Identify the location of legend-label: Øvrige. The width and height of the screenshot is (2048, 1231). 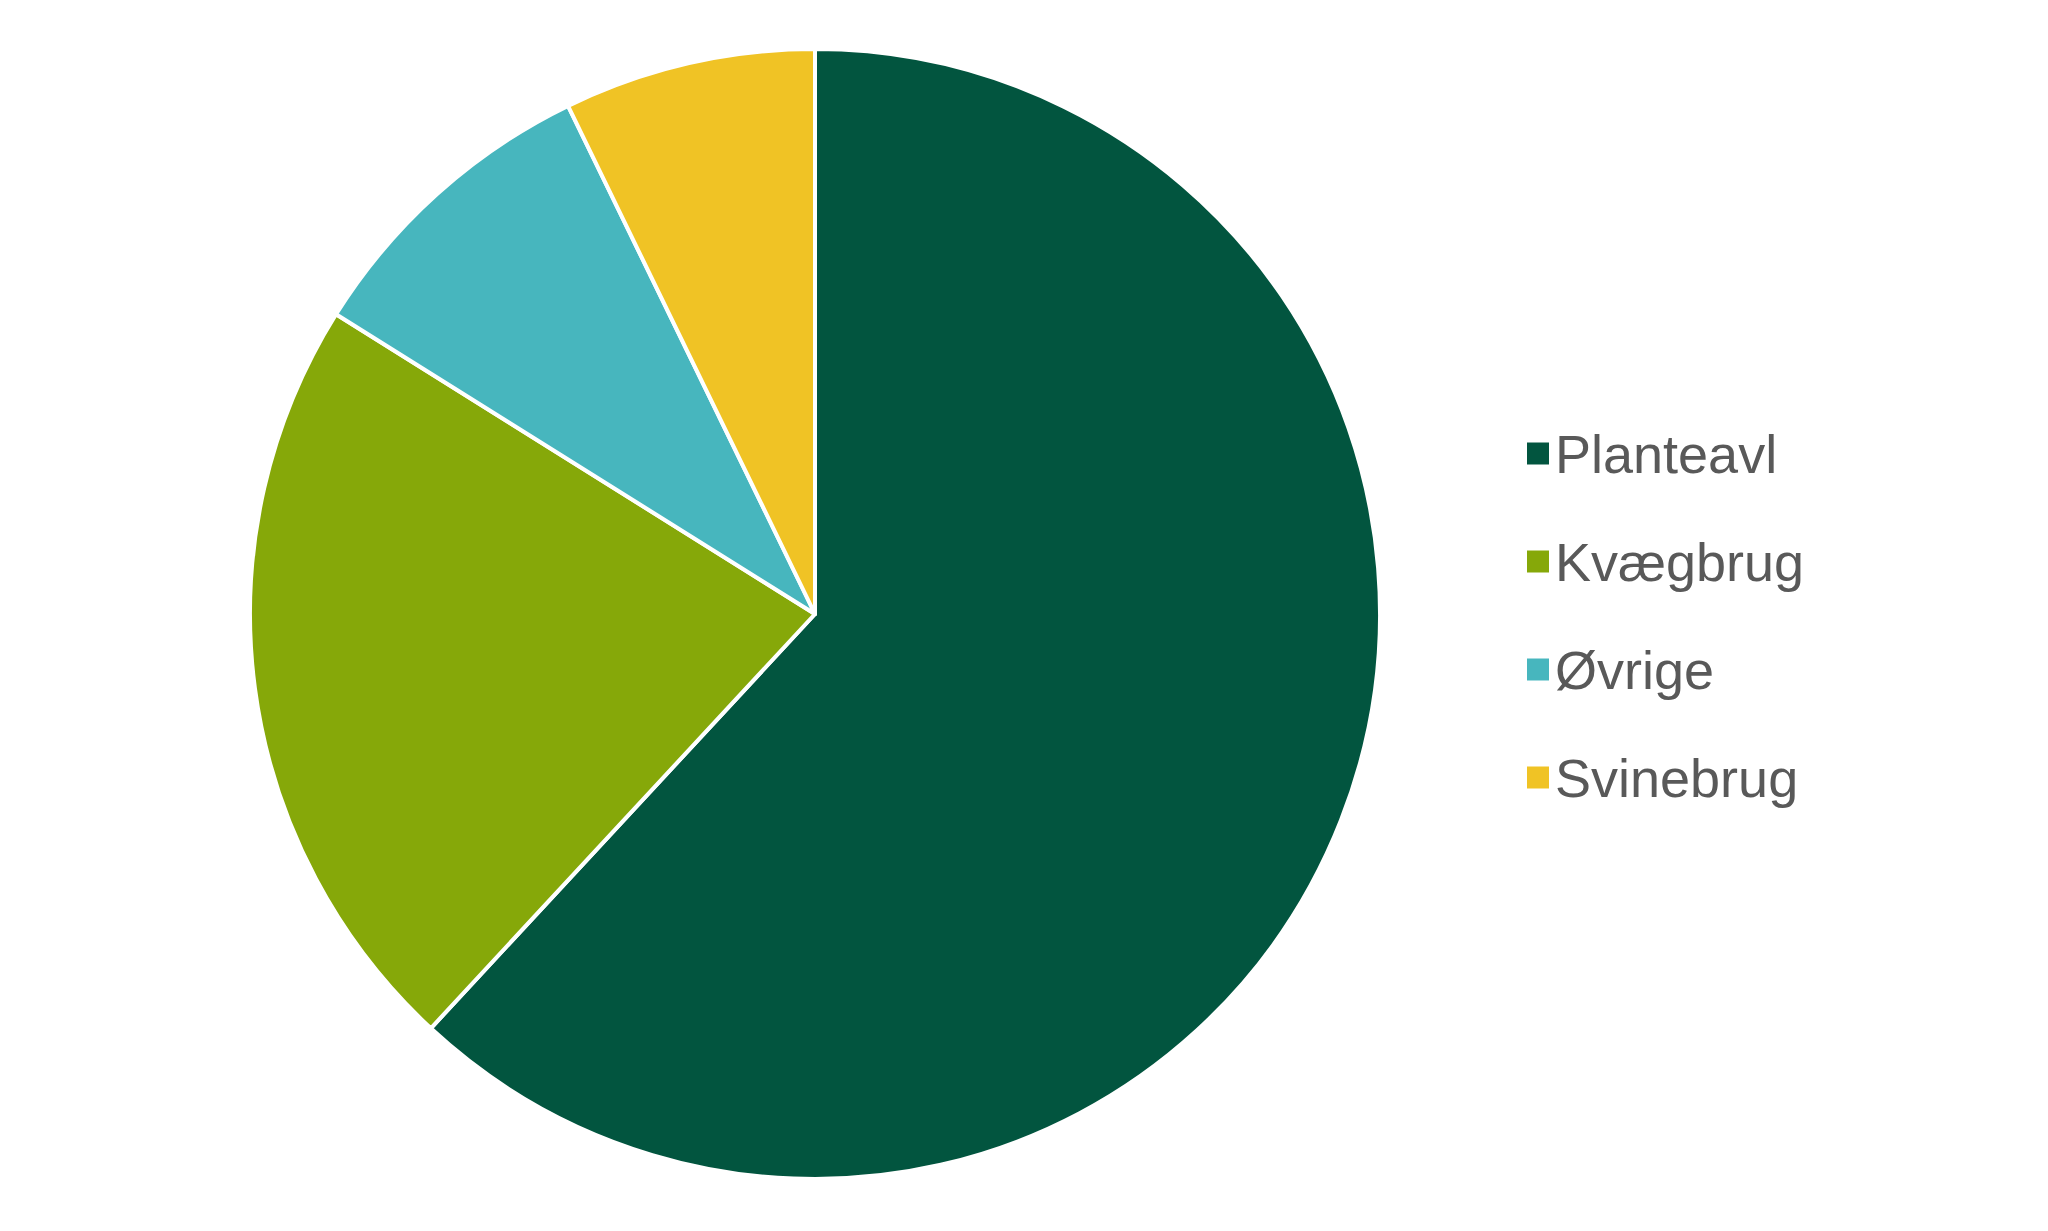
(1635, 669).